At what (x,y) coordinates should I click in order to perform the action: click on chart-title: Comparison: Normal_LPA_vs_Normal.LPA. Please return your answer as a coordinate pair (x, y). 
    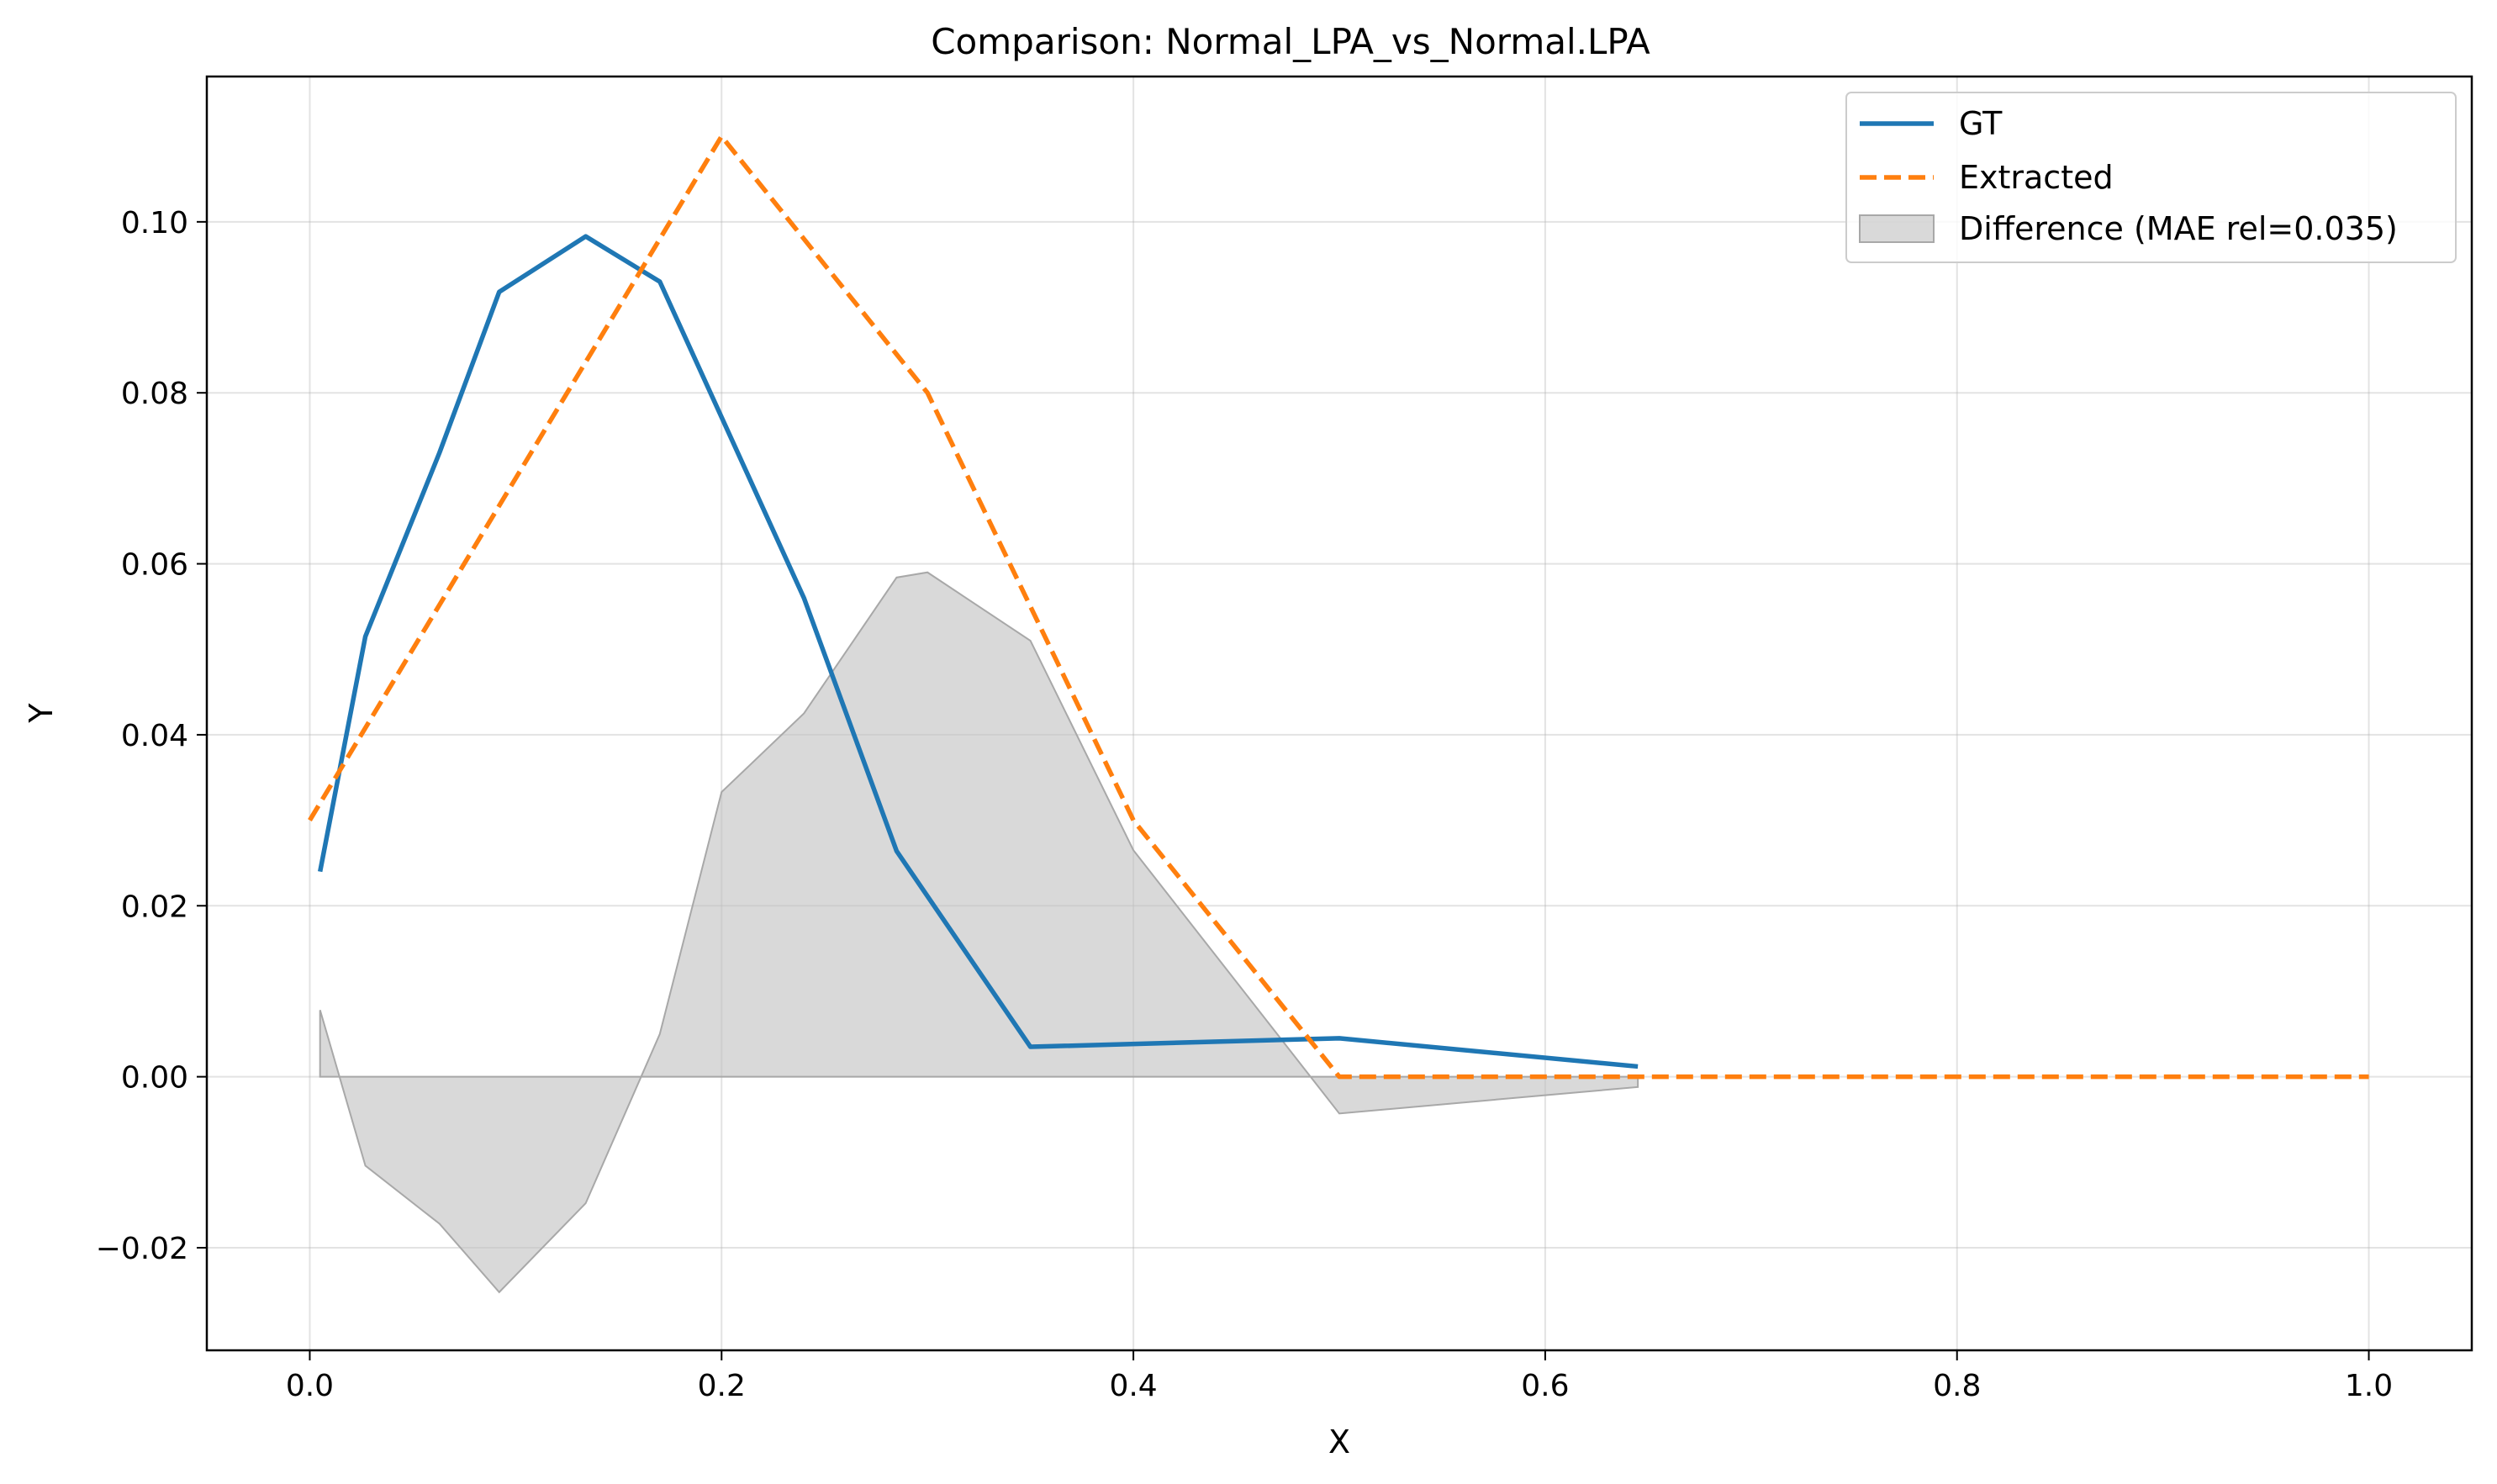
    Looking at the image, I should click on (1290, 41).